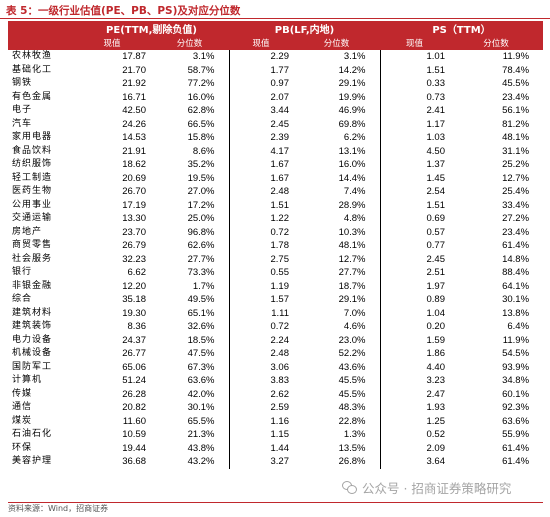 This screenshot has height=517, width=550. What do you see at coordinates (32, 177) in the screenshot?
I see `industry-cell: 轻工制造` at bounding box center [32, 177].